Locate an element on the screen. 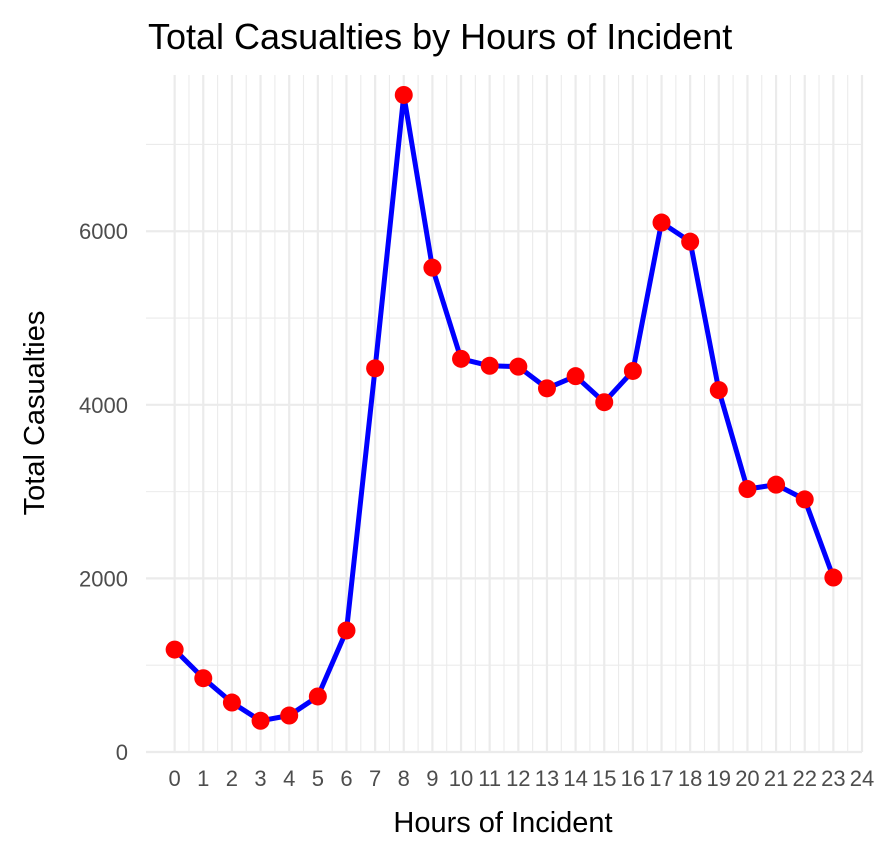 This screenshot has width=885, height=857. x-tick-label: 12 is located at coordinates (518, 778).